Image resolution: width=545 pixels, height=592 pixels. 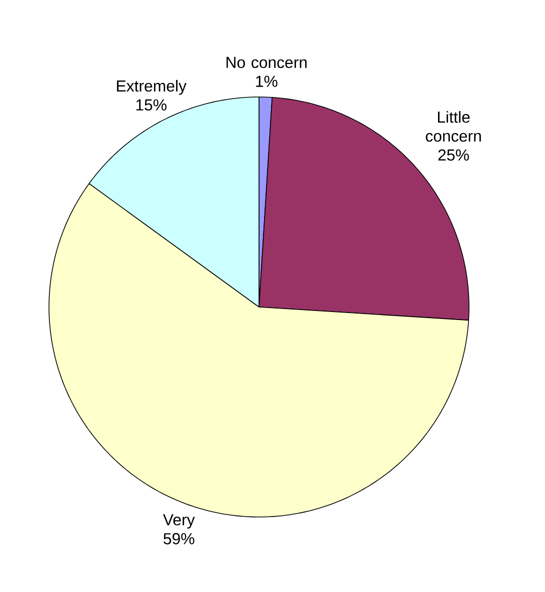 What do you see at coordinates (179, 521) in the screenshot?
I see `slice-label: Very` at bounding box center [179, 521].